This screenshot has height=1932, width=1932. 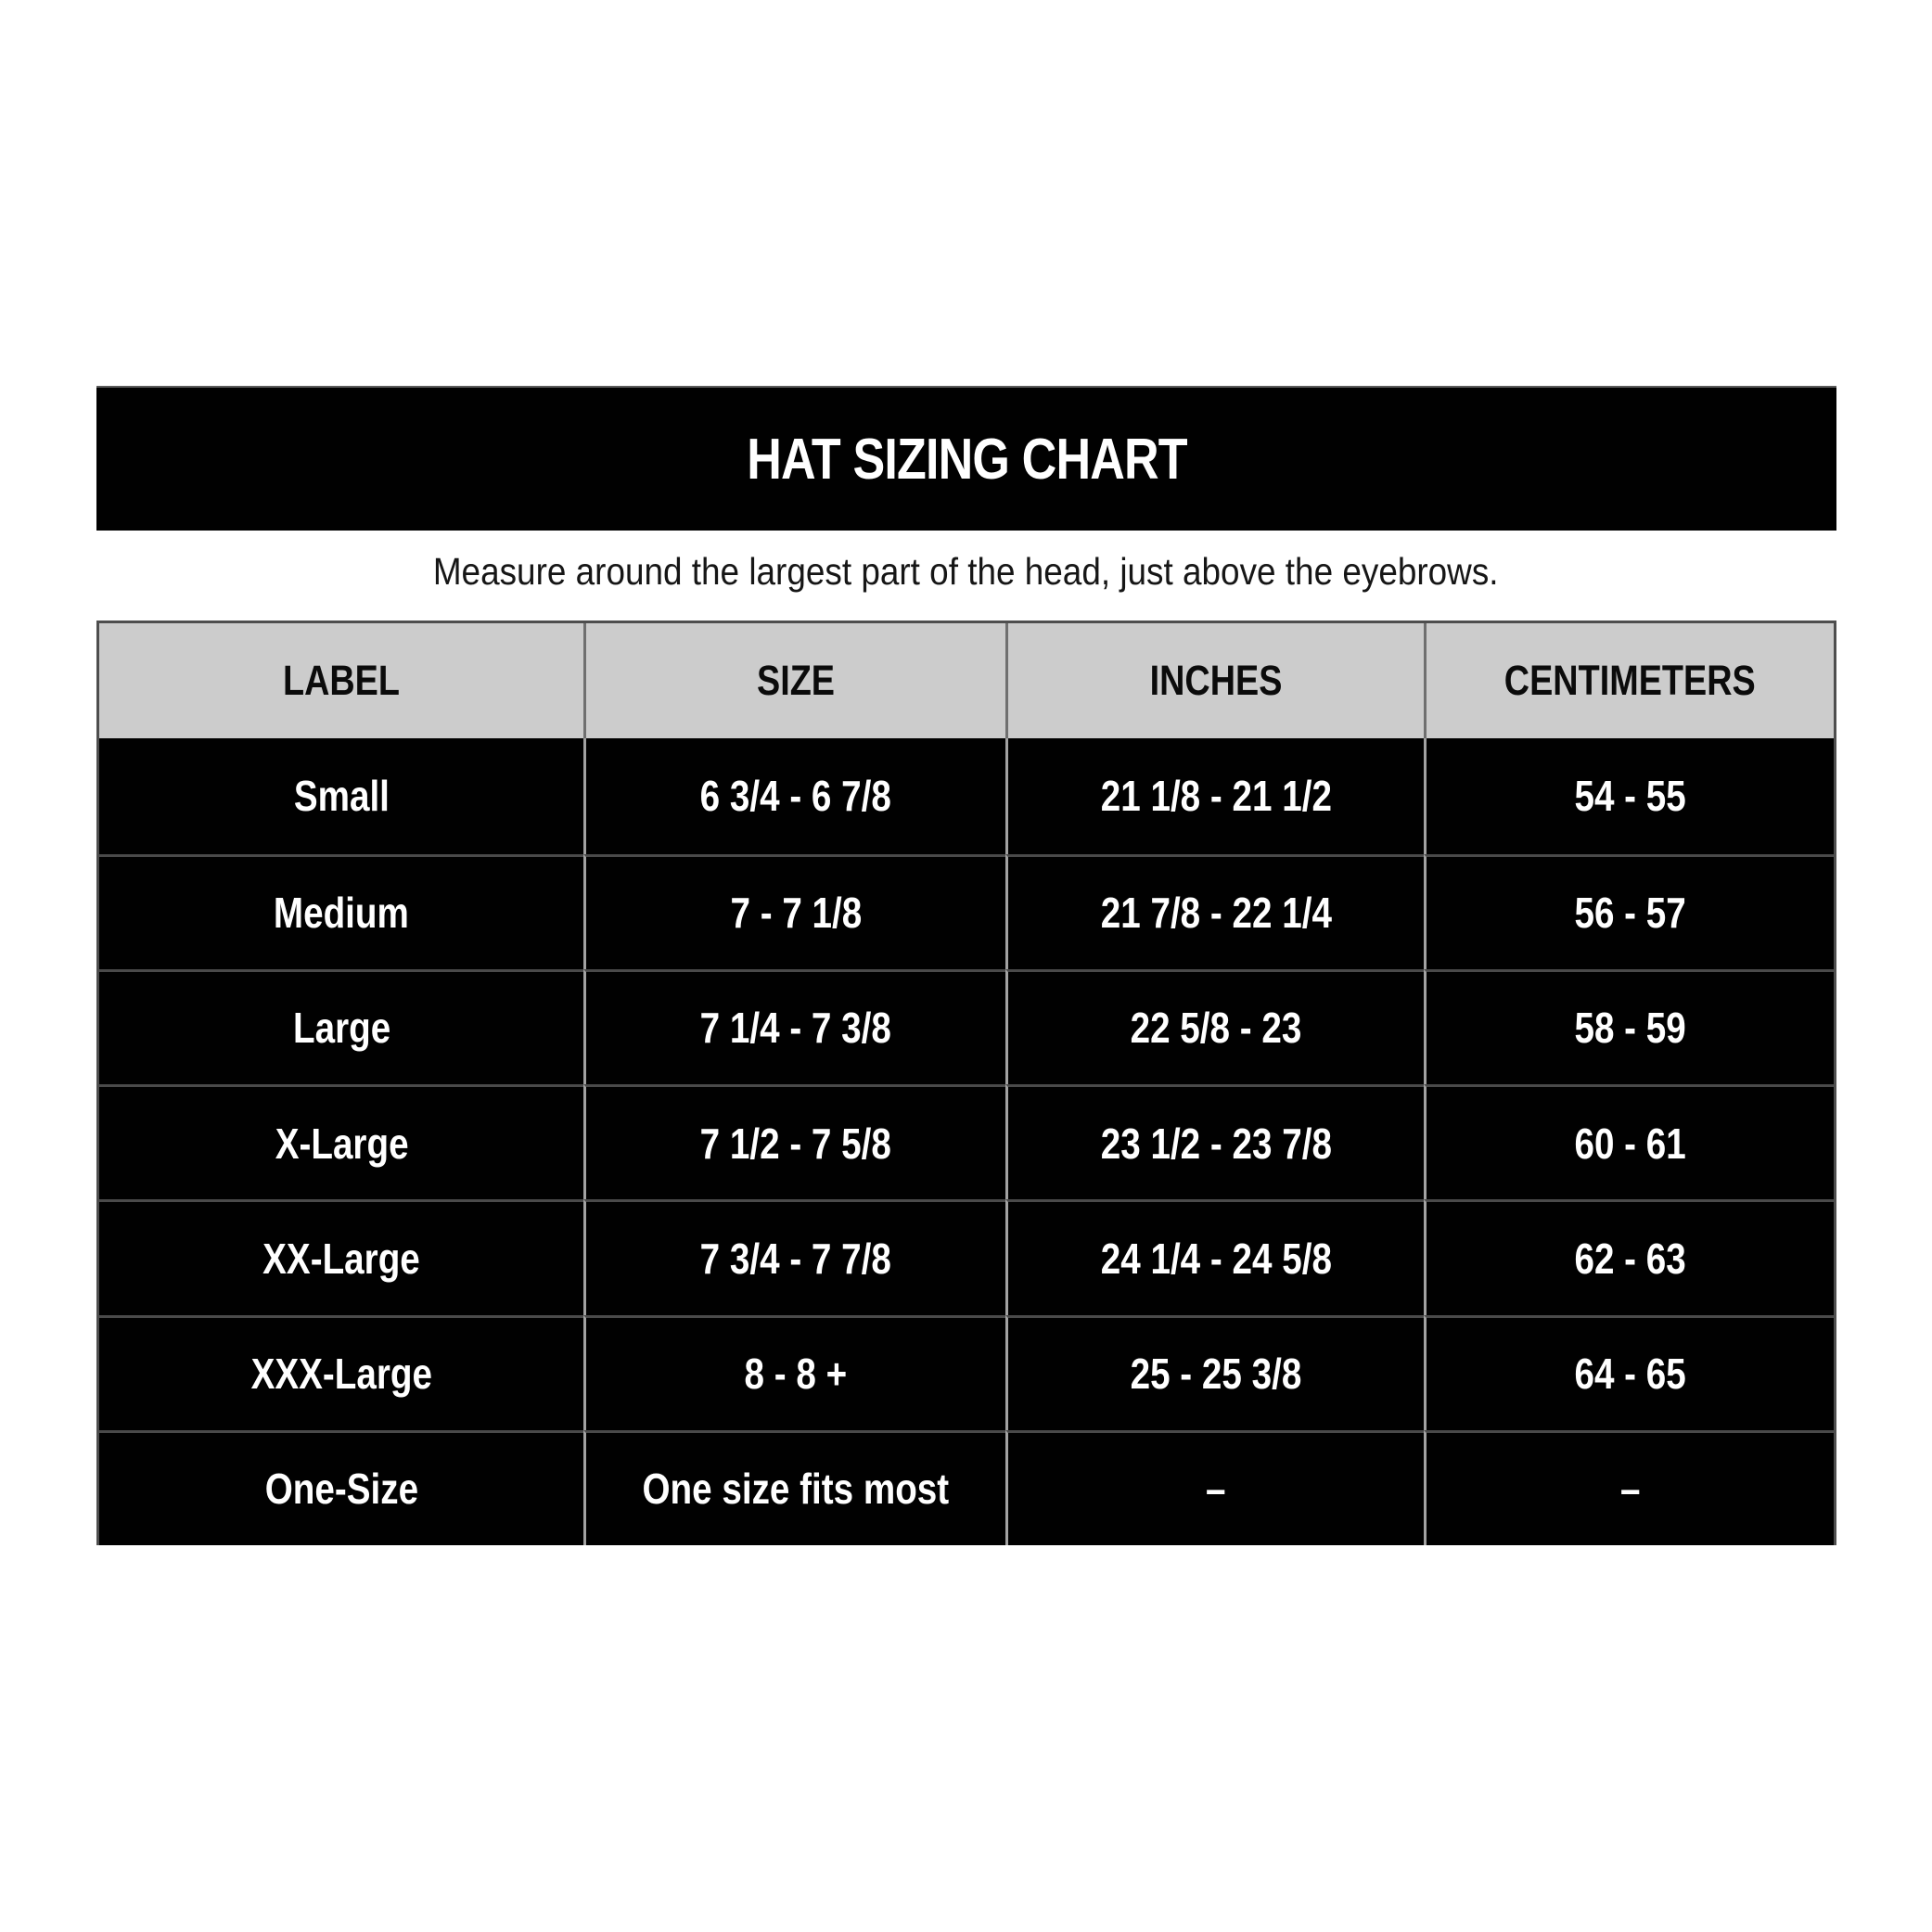 I want to click on table-cell-r1c1: 7 - 7 1/8, so click(x=794, y=911).